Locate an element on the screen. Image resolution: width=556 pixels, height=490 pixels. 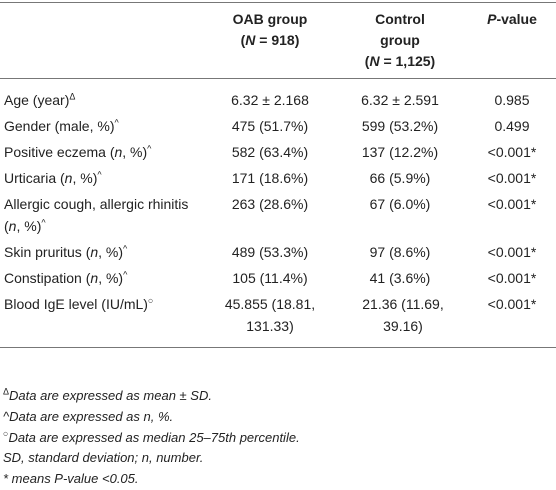
row-label: Urticaria (n, %)^ is located at coordinates (104, 178).